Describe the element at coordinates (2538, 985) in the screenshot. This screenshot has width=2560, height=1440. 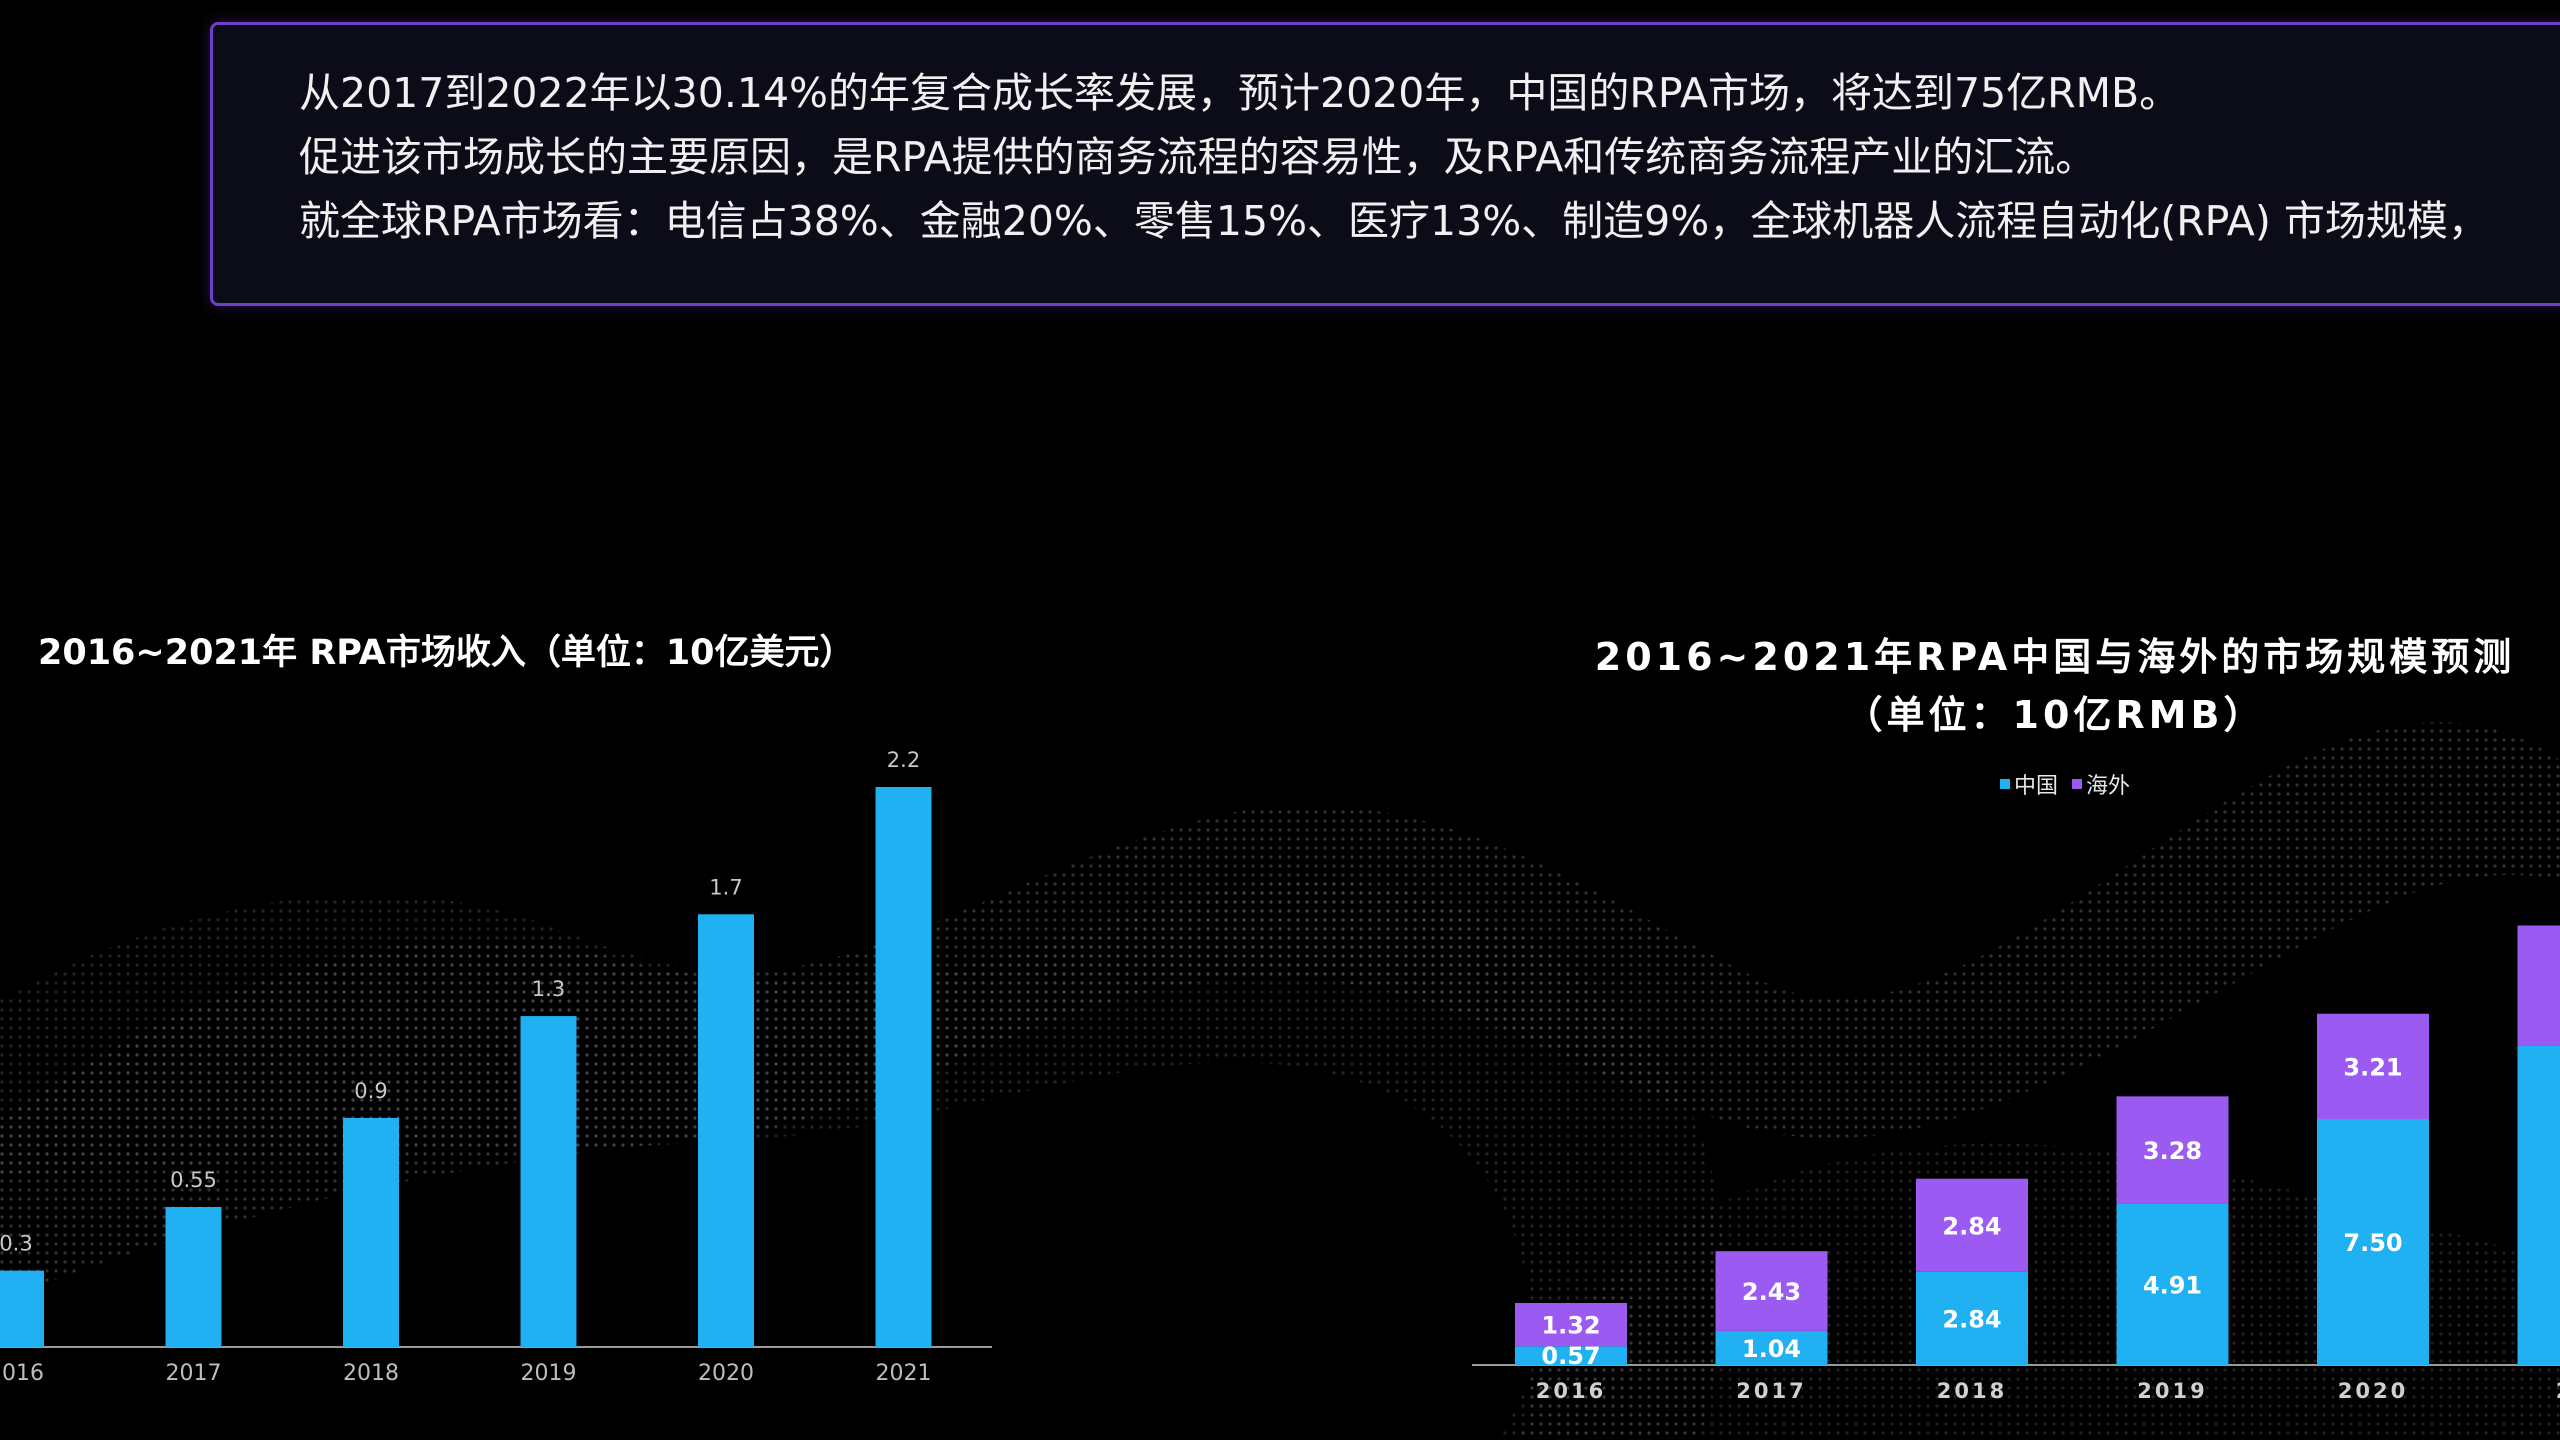
I see `chart2-bar-overseas-2021` at that location.